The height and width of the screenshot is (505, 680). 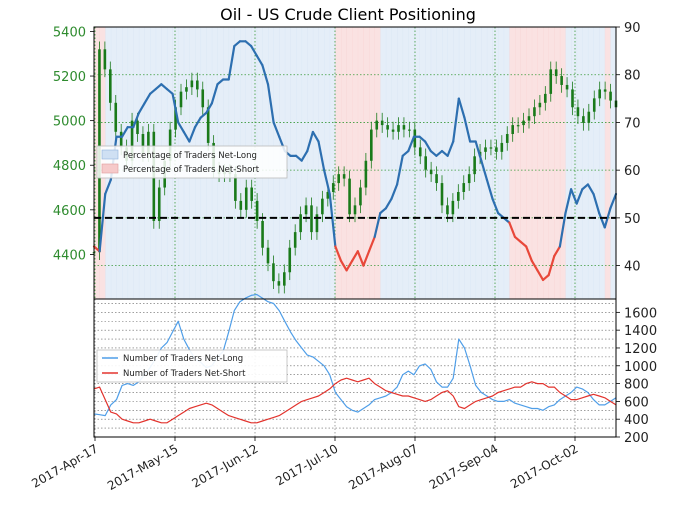 I want to click on chart-title: Oil - US Crude Client Positioning, so click(x=348, y=14).